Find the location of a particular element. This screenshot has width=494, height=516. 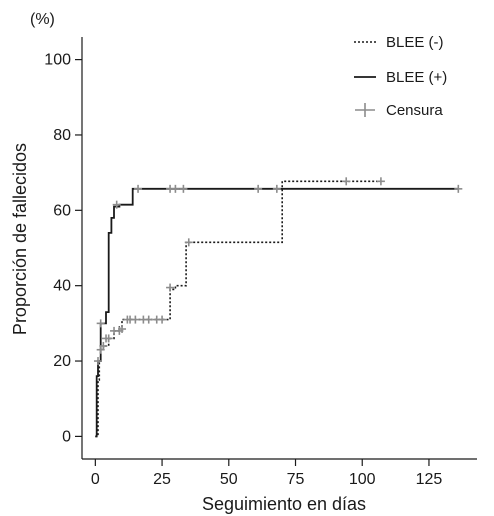

y-tick-label: 0 is located at coordinates (66, 436).